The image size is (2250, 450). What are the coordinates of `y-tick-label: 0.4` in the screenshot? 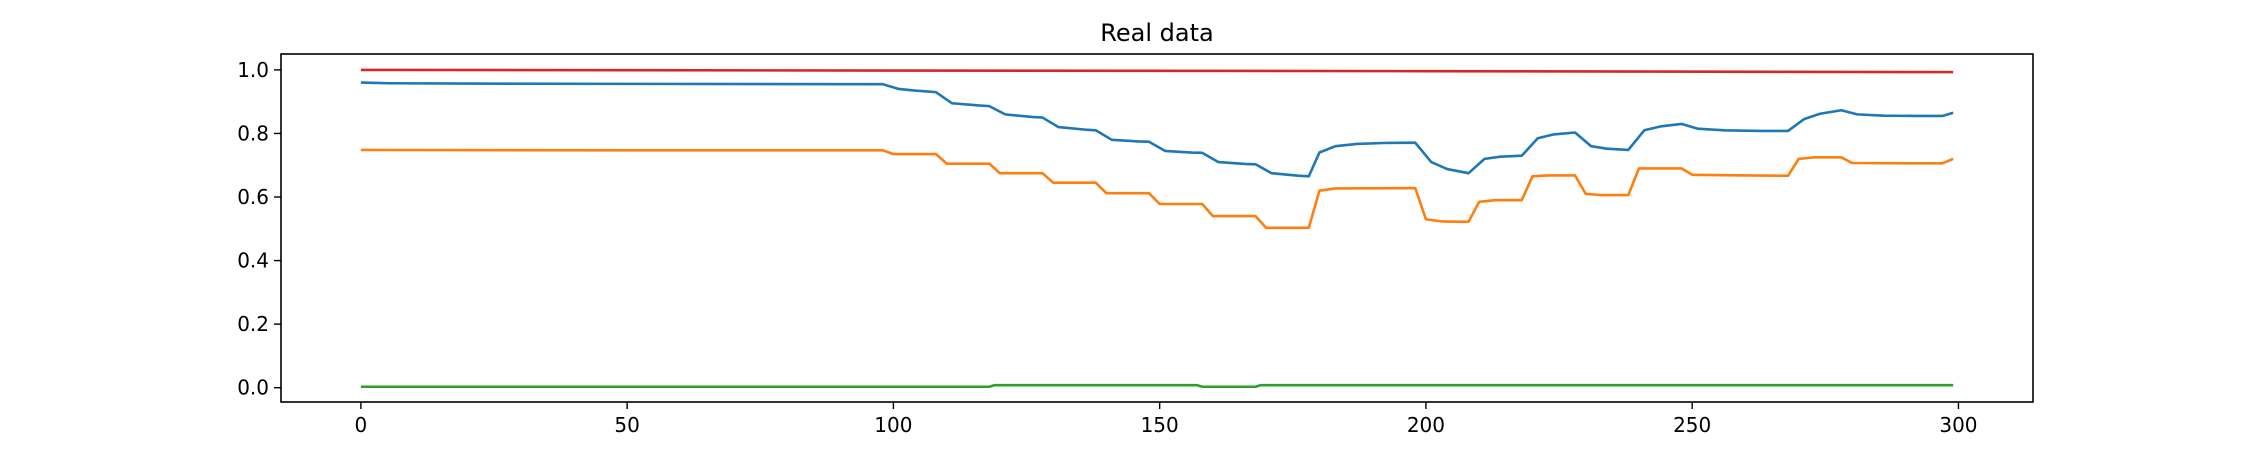 It's located at (253, 261).